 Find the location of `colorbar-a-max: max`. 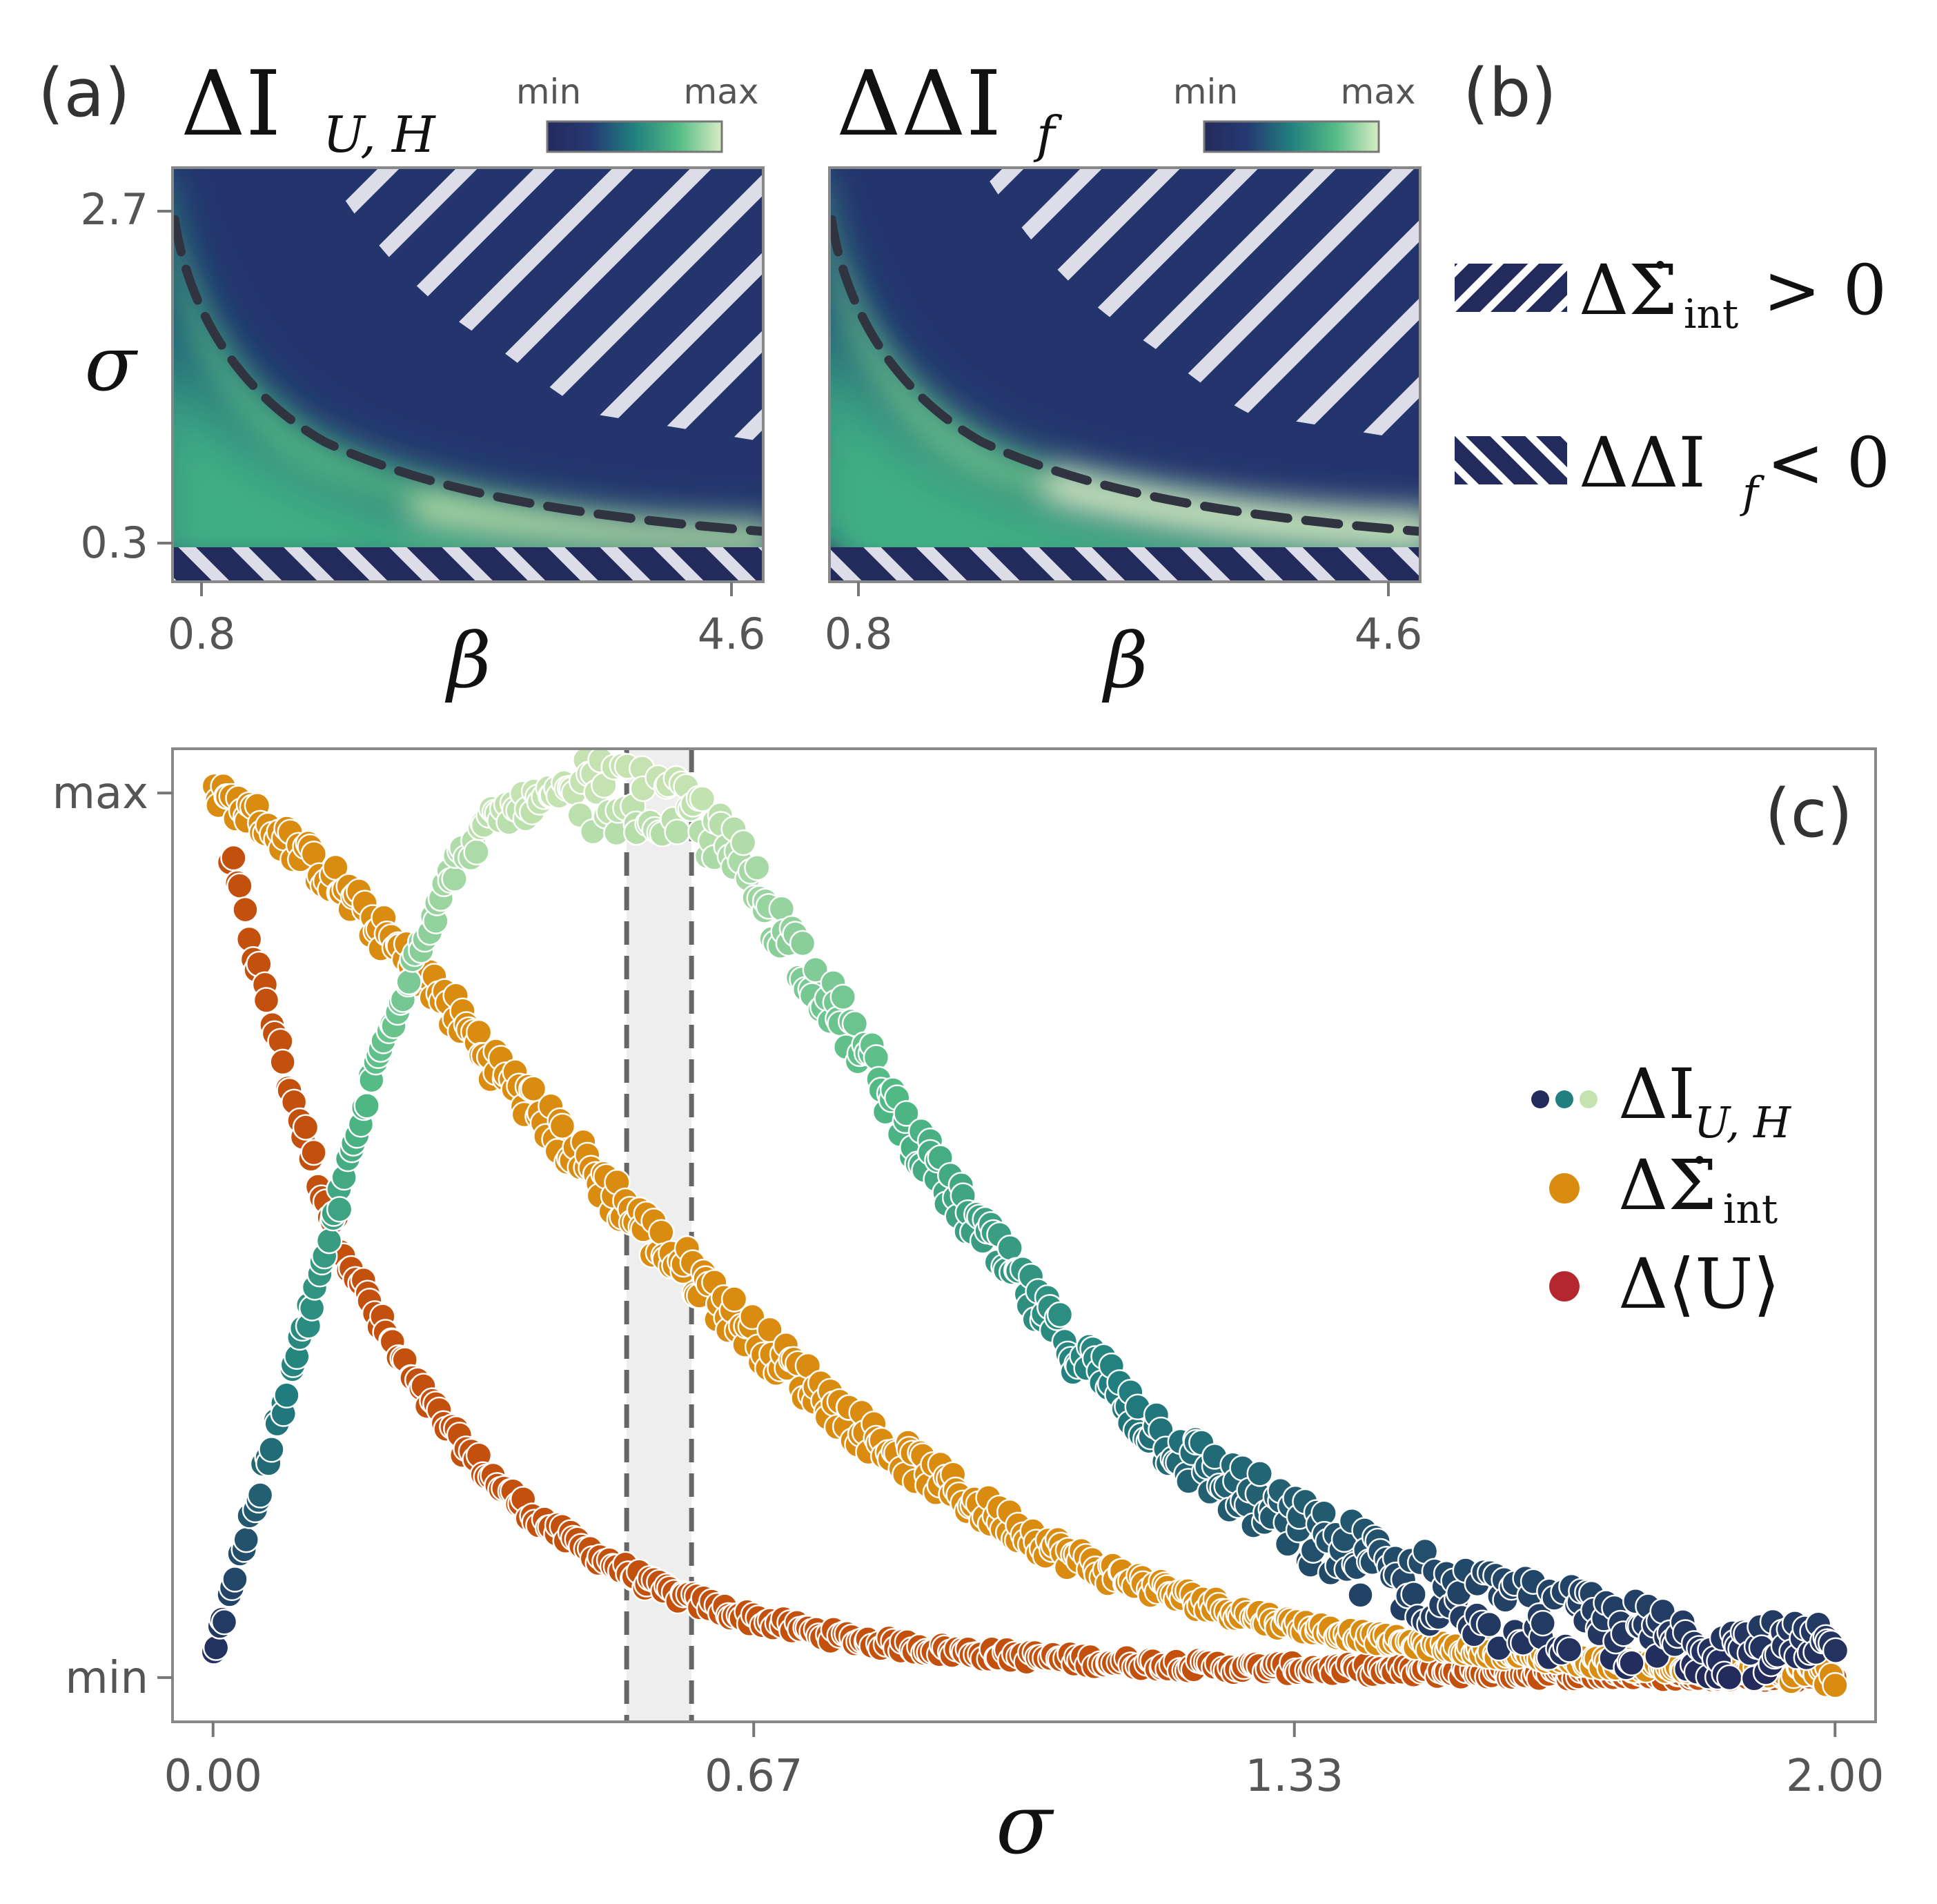

colorbar-a-max: max is located at coordinates (721, 92).